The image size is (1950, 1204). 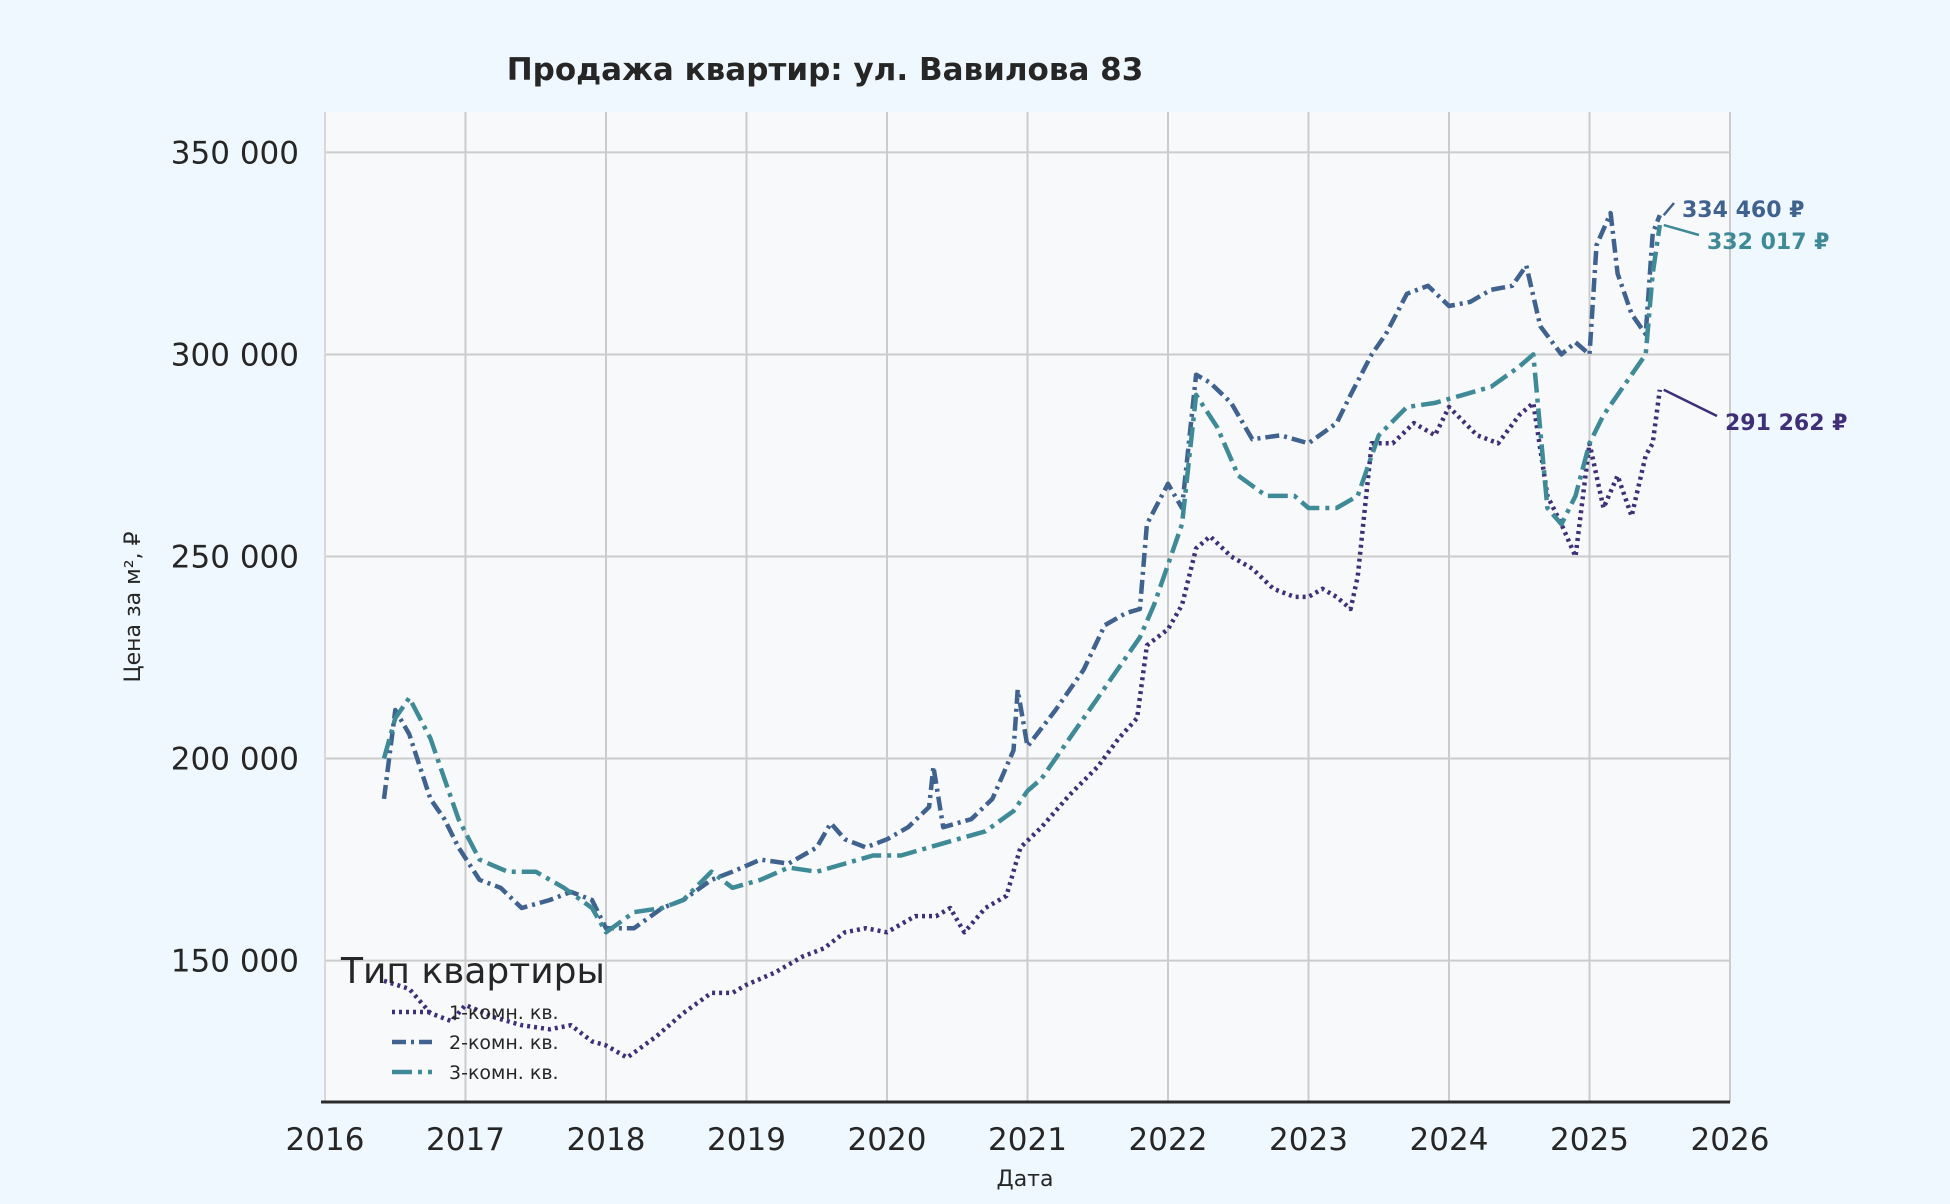 I want to click on x-tick-label: 2017, so click(x=465, y=1140).